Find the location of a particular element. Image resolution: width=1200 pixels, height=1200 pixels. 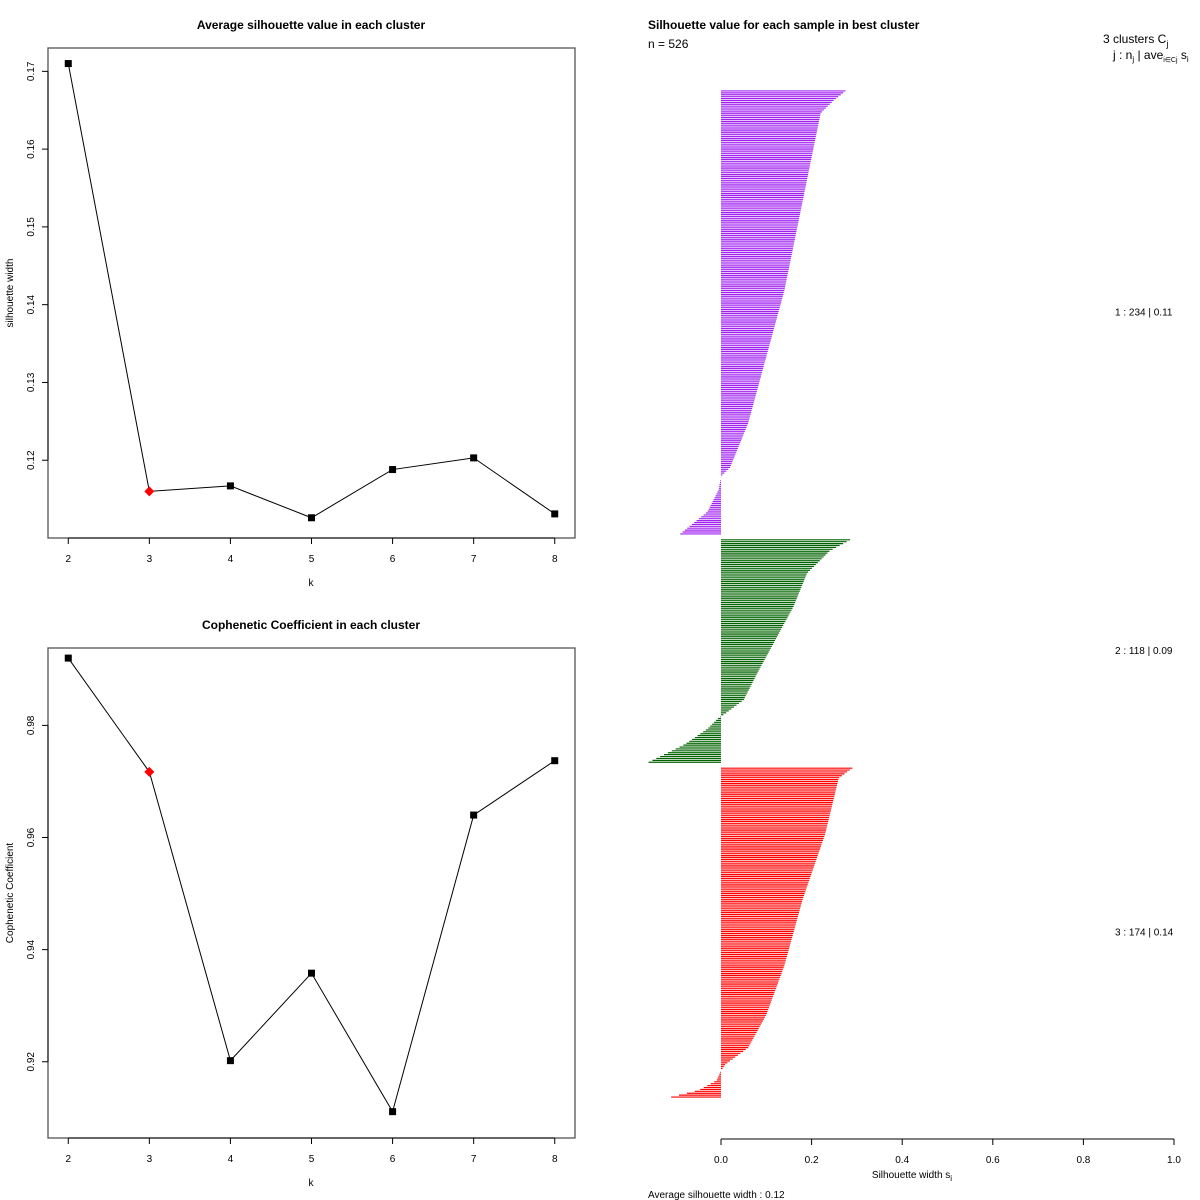

cluster-label: 3 : 174 | 0.14 is located at coordinates (1144, 933).